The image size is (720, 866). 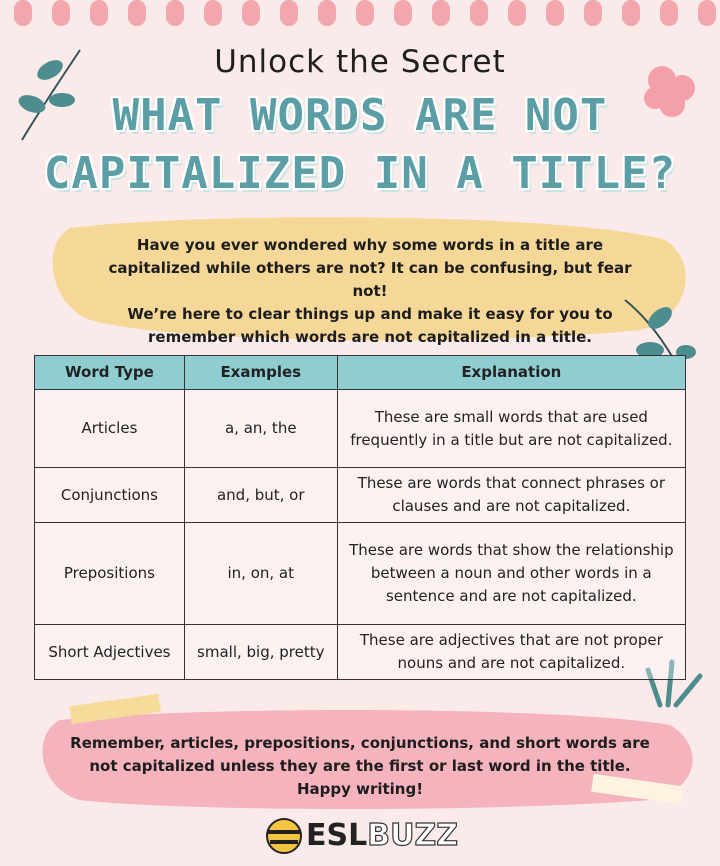 I want to click on logo-text: BUZZ, so click(x=413, y=835).